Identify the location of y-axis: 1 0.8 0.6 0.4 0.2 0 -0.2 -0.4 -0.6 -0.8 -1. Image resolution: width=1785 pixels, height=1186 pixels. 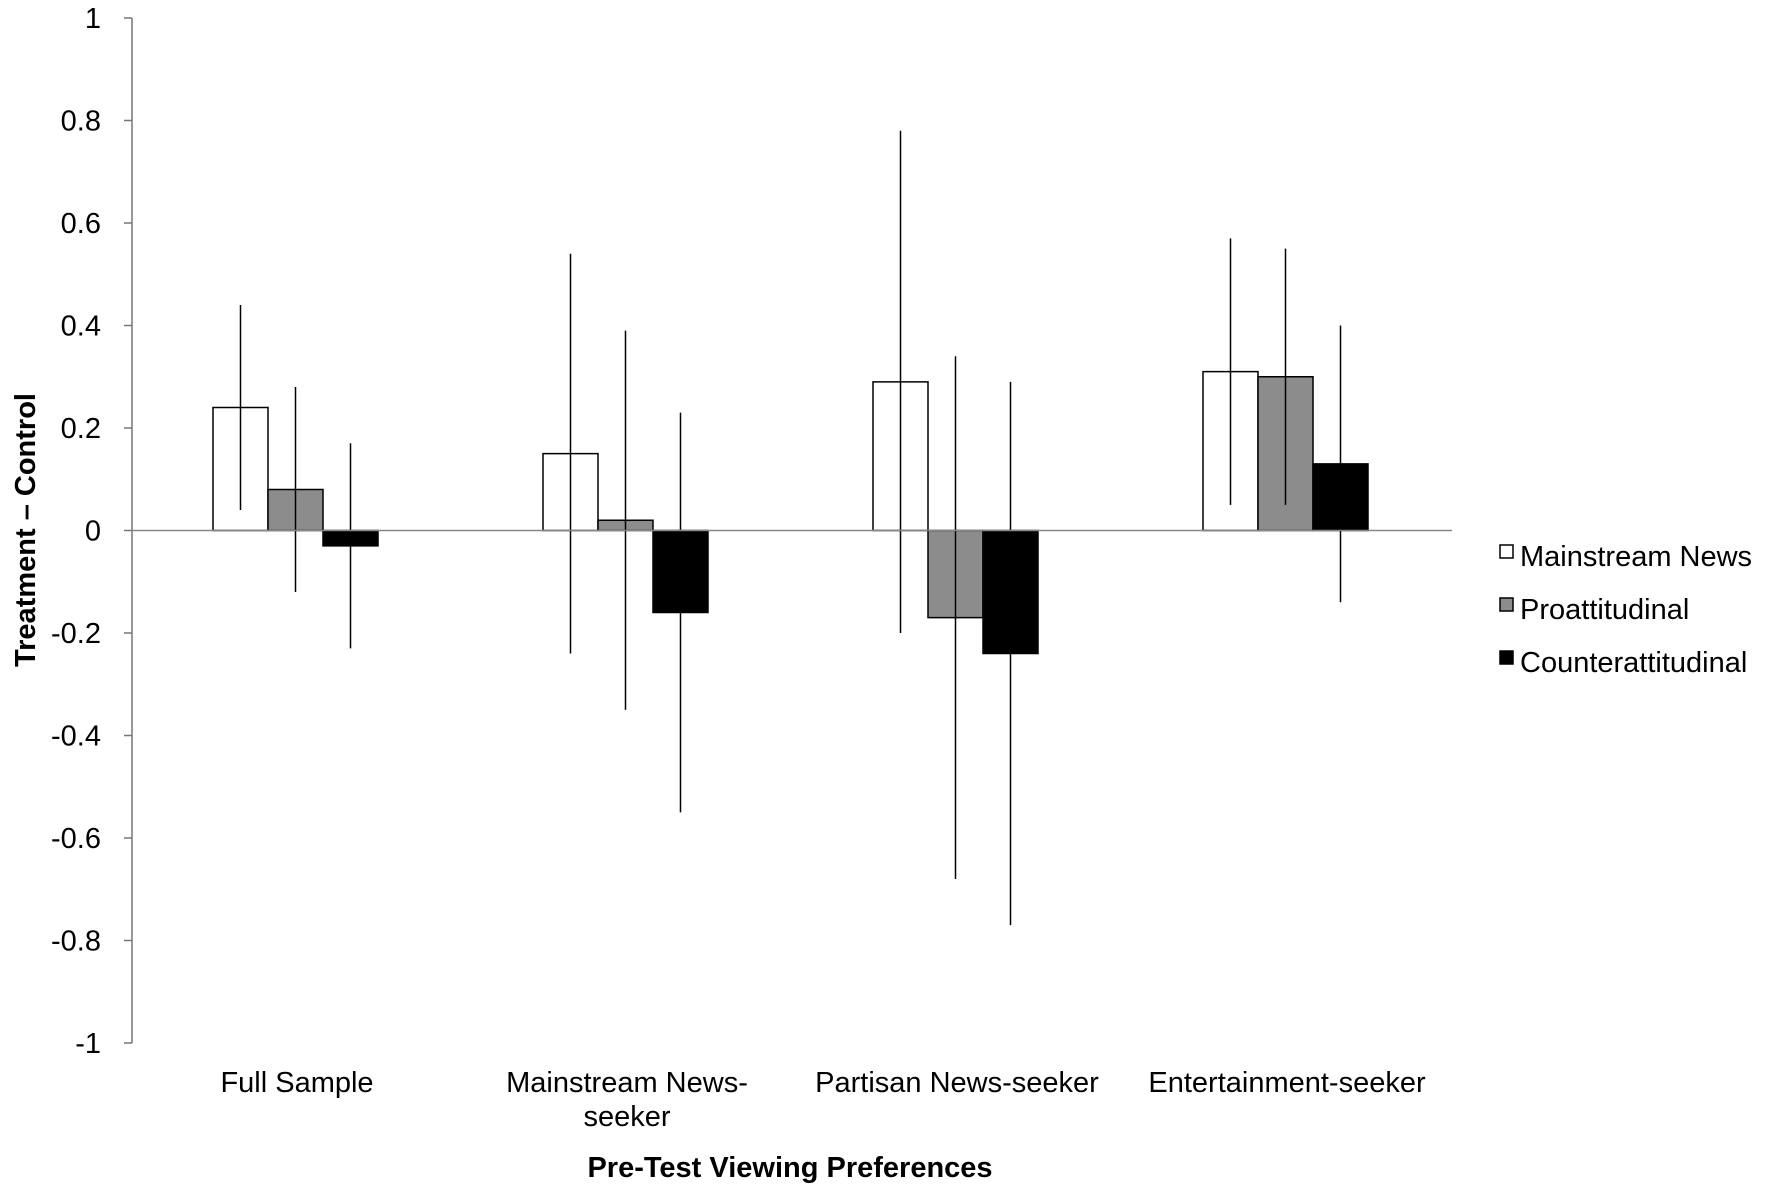
(92, 531).